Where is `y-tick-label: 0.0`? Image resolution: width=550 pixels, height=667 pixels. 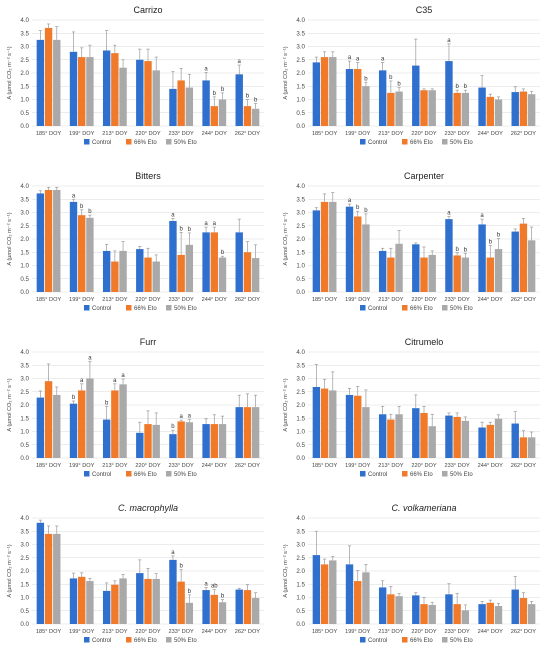
y-tick-label: 0.0 is located at coordinates (24, 624).